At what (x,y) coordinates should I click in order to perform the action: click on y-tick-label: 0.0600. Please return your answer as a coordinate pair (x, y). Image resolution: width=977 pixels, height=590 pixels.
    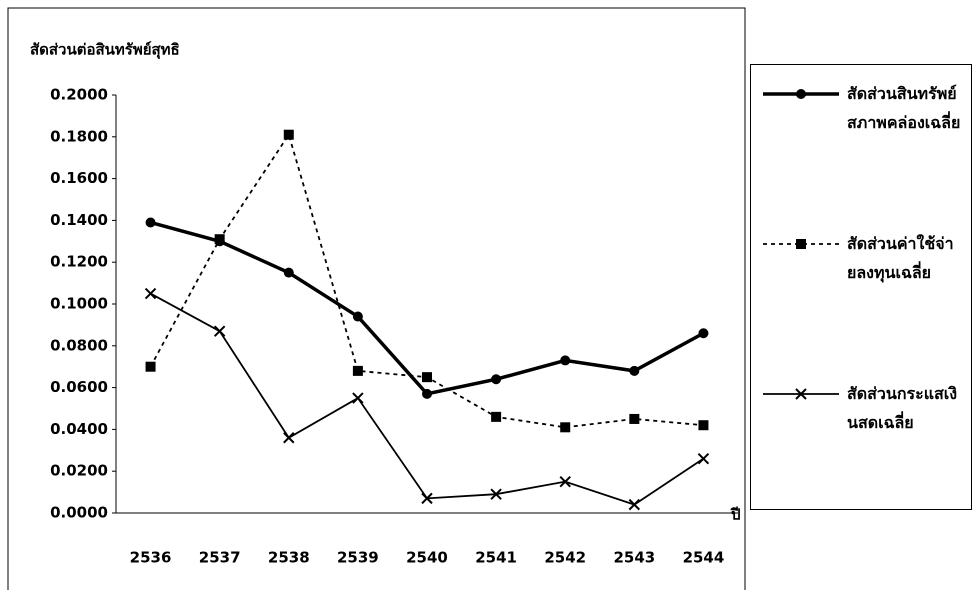
    Looking at the image, I should click on (79, 387).